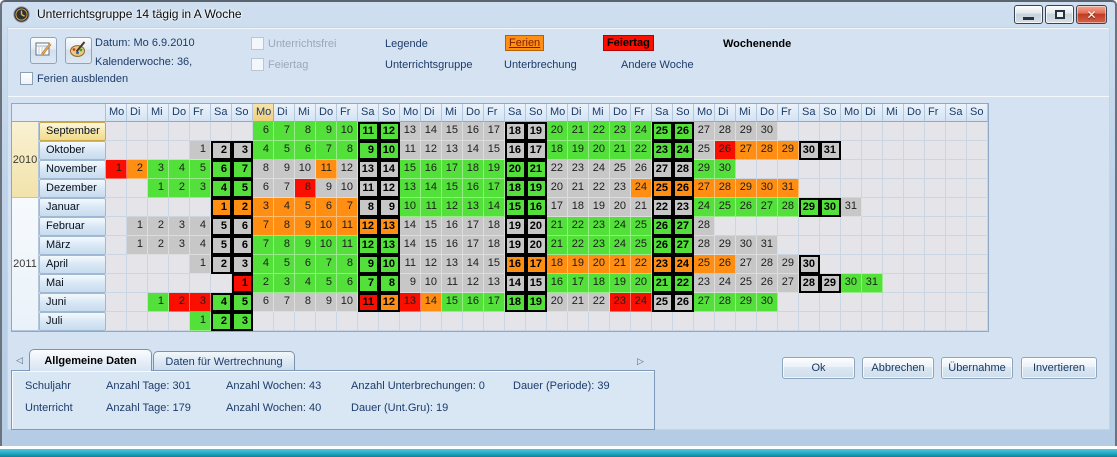 This screenshot has width=1117, height=457. Describe the element at coordinates (431, 188) in the screenshot. I see `day-cell: 14` at that location.